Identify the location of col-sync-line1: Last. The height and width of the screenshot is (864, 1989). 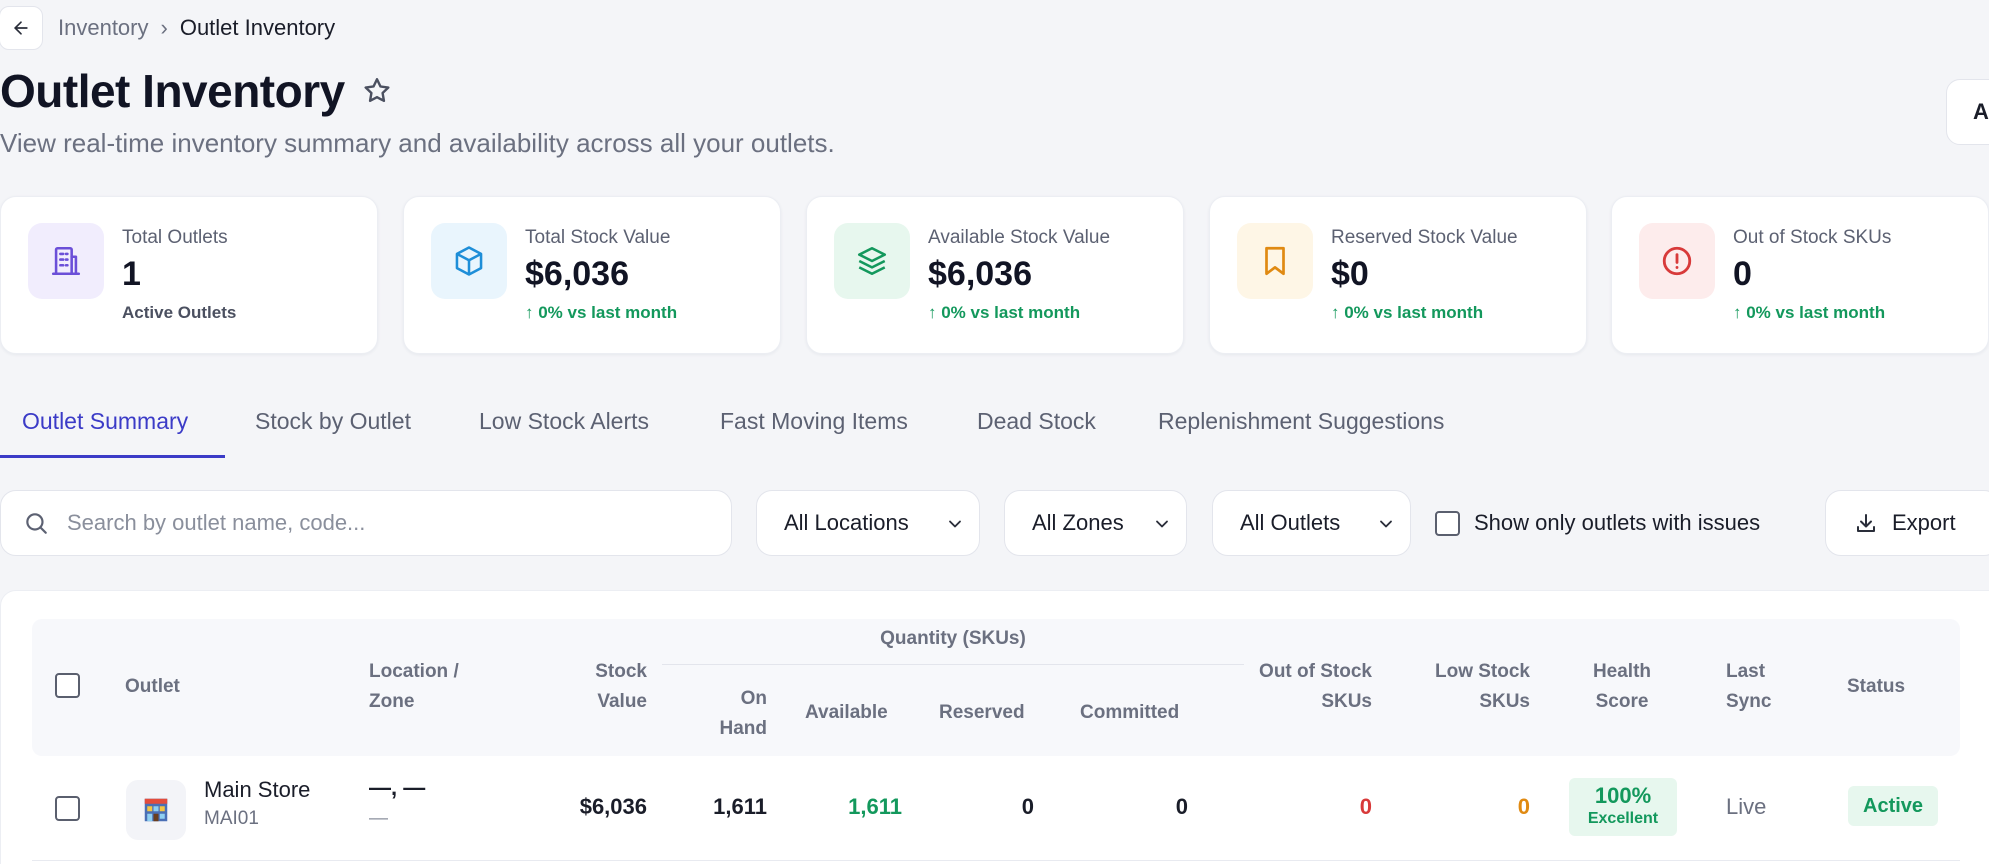
(1746, 671).